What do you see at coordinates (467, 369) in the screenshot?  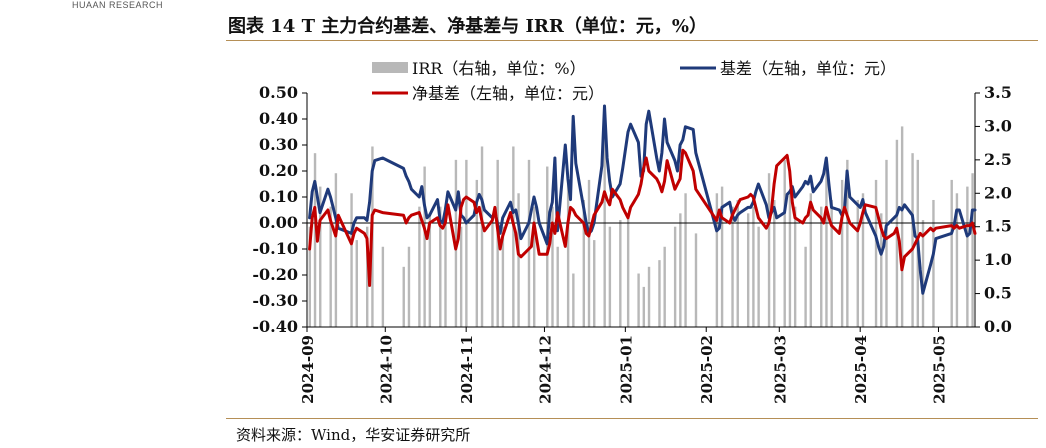 I see `x-tick-label-2: 2024-11` at bounding box center [467, 369].